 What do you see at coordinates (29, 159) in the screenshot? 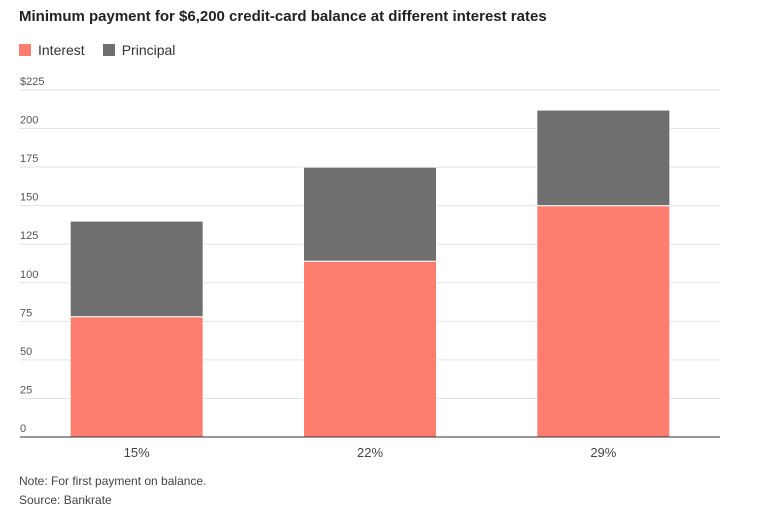
I see `y-tick-label: 175` at bounding box center [29, 159].